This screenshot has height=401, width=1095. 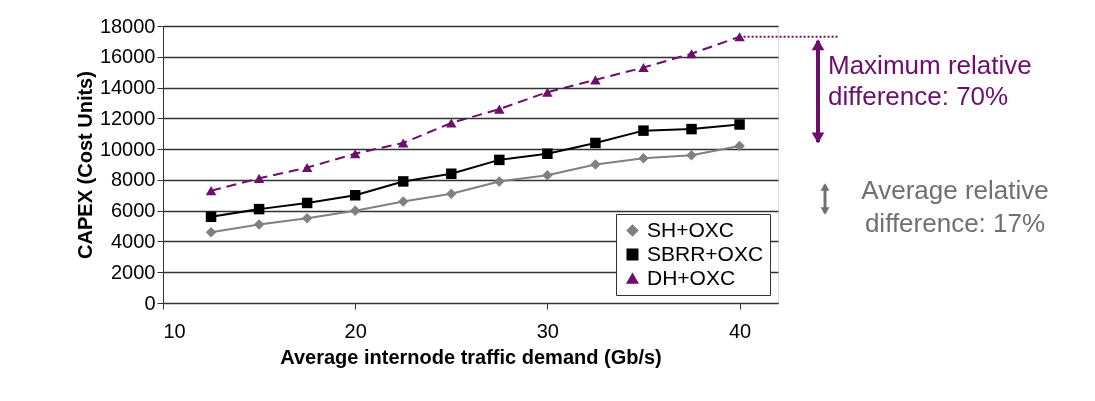 What do you see at coordinates (127, 87) in the screenshot?
I see `y-tick-label: 14000` at bounding box center [127, 87].